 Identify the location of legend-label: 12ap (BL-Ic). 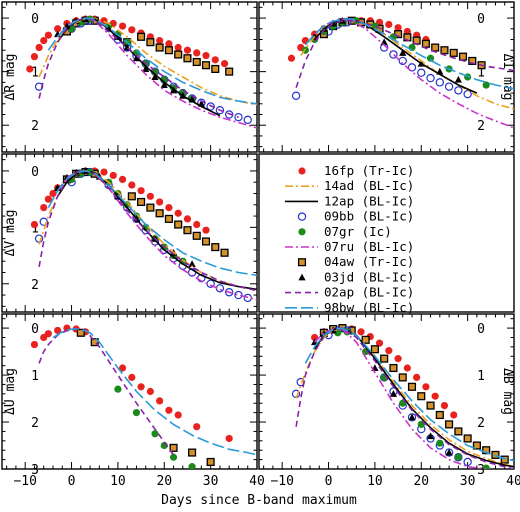
(369, 200).